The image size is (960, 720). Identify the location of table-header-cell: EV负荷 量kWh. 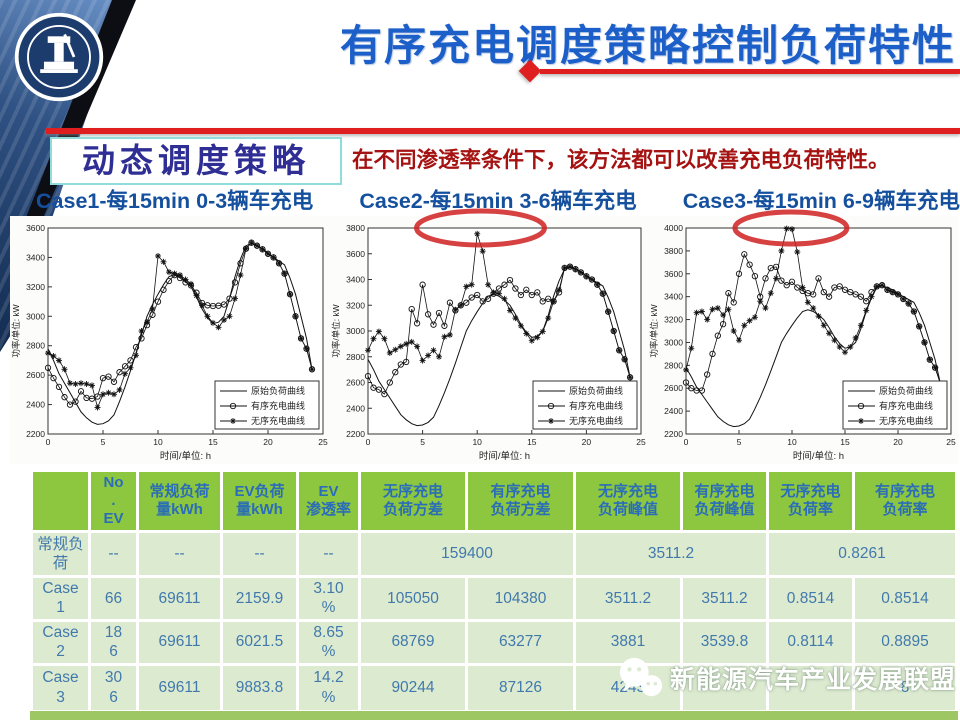
(259, 501).